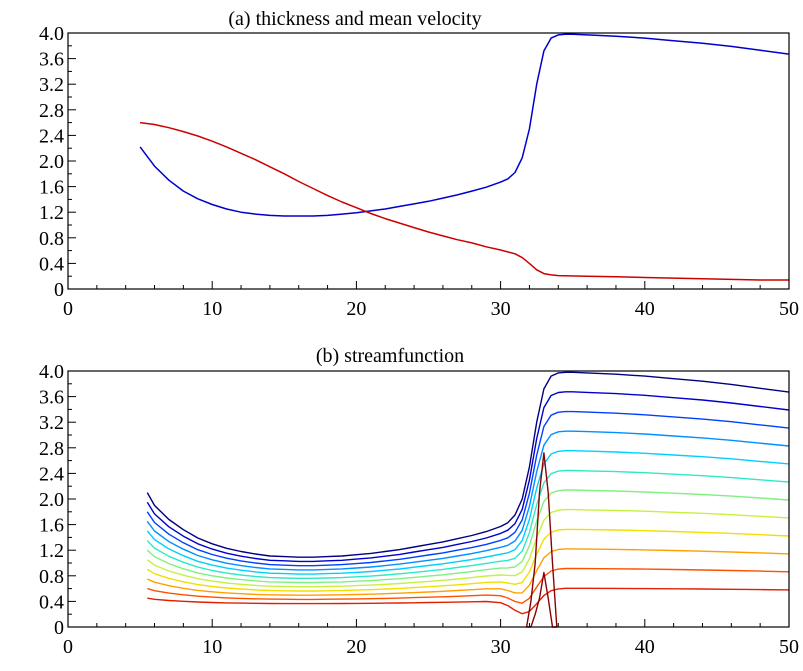  What do you see at coordinates (789, 309) in the screenshot?
I see `panel-a-x-tick-label: 50` at bounding box center [789, 309].